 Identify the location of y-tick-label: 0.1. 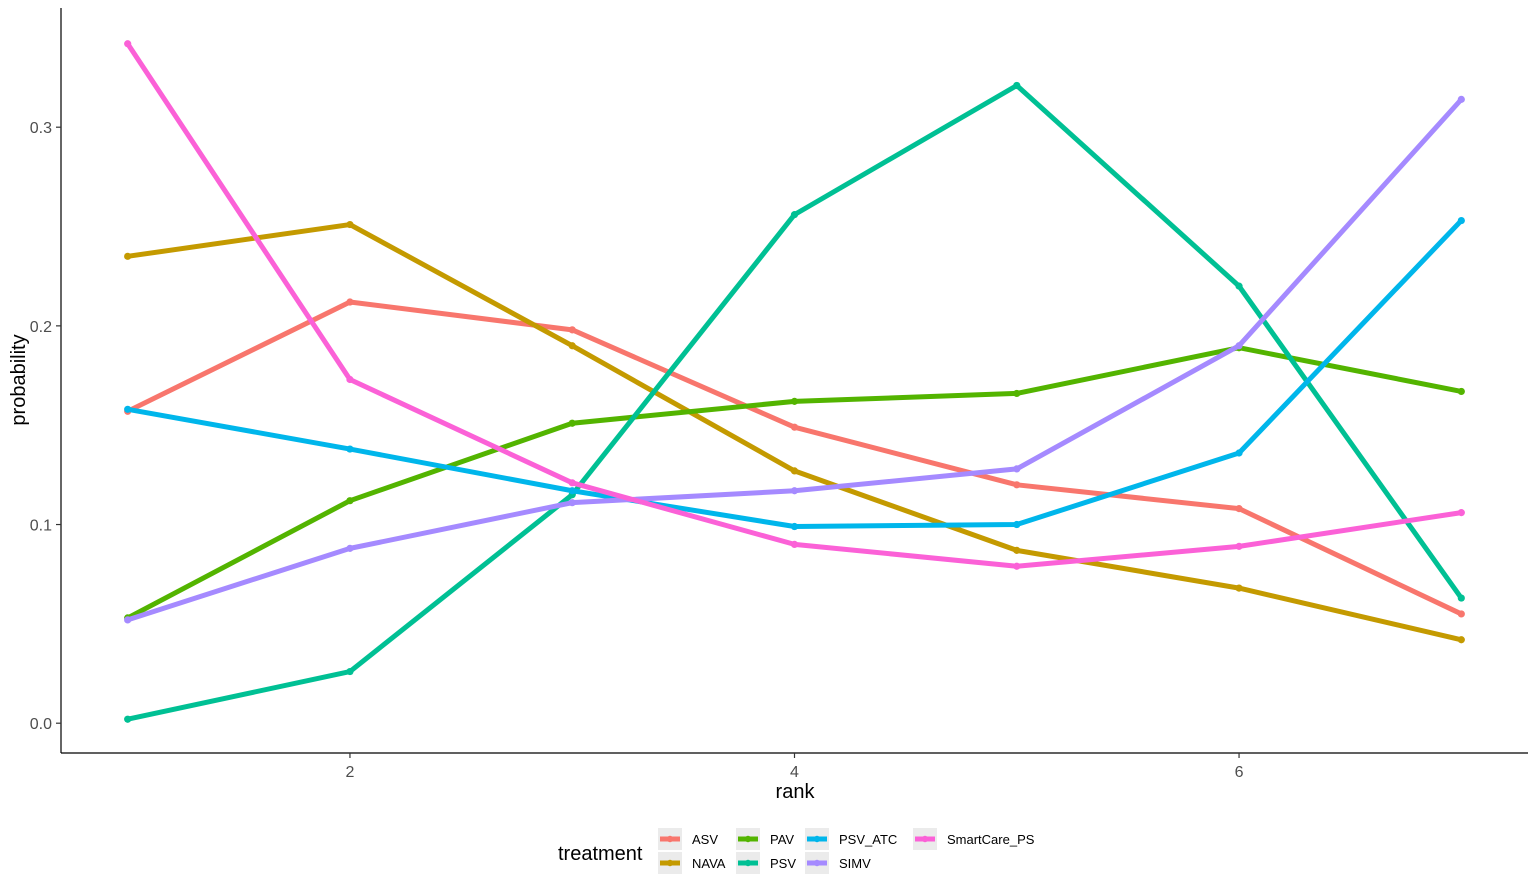
(41, 526).